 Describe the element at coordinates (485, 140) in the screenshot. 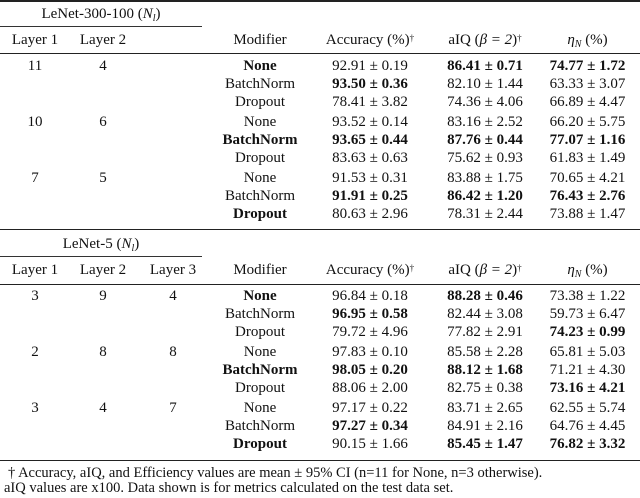

I see `aiq-cell: 87.76 ± 0.44` at that location.